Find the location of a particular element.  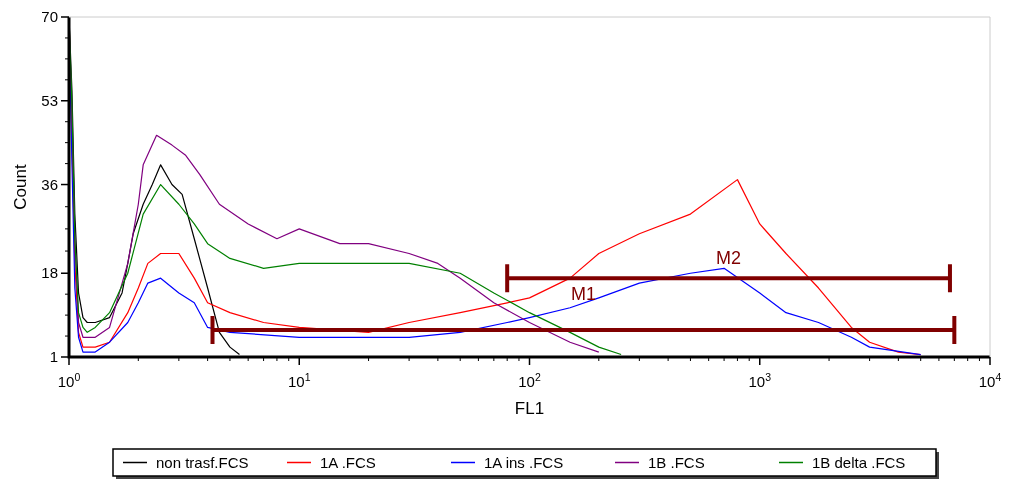

legend-label: 1B .FCS is located at coordinates (676, 462).